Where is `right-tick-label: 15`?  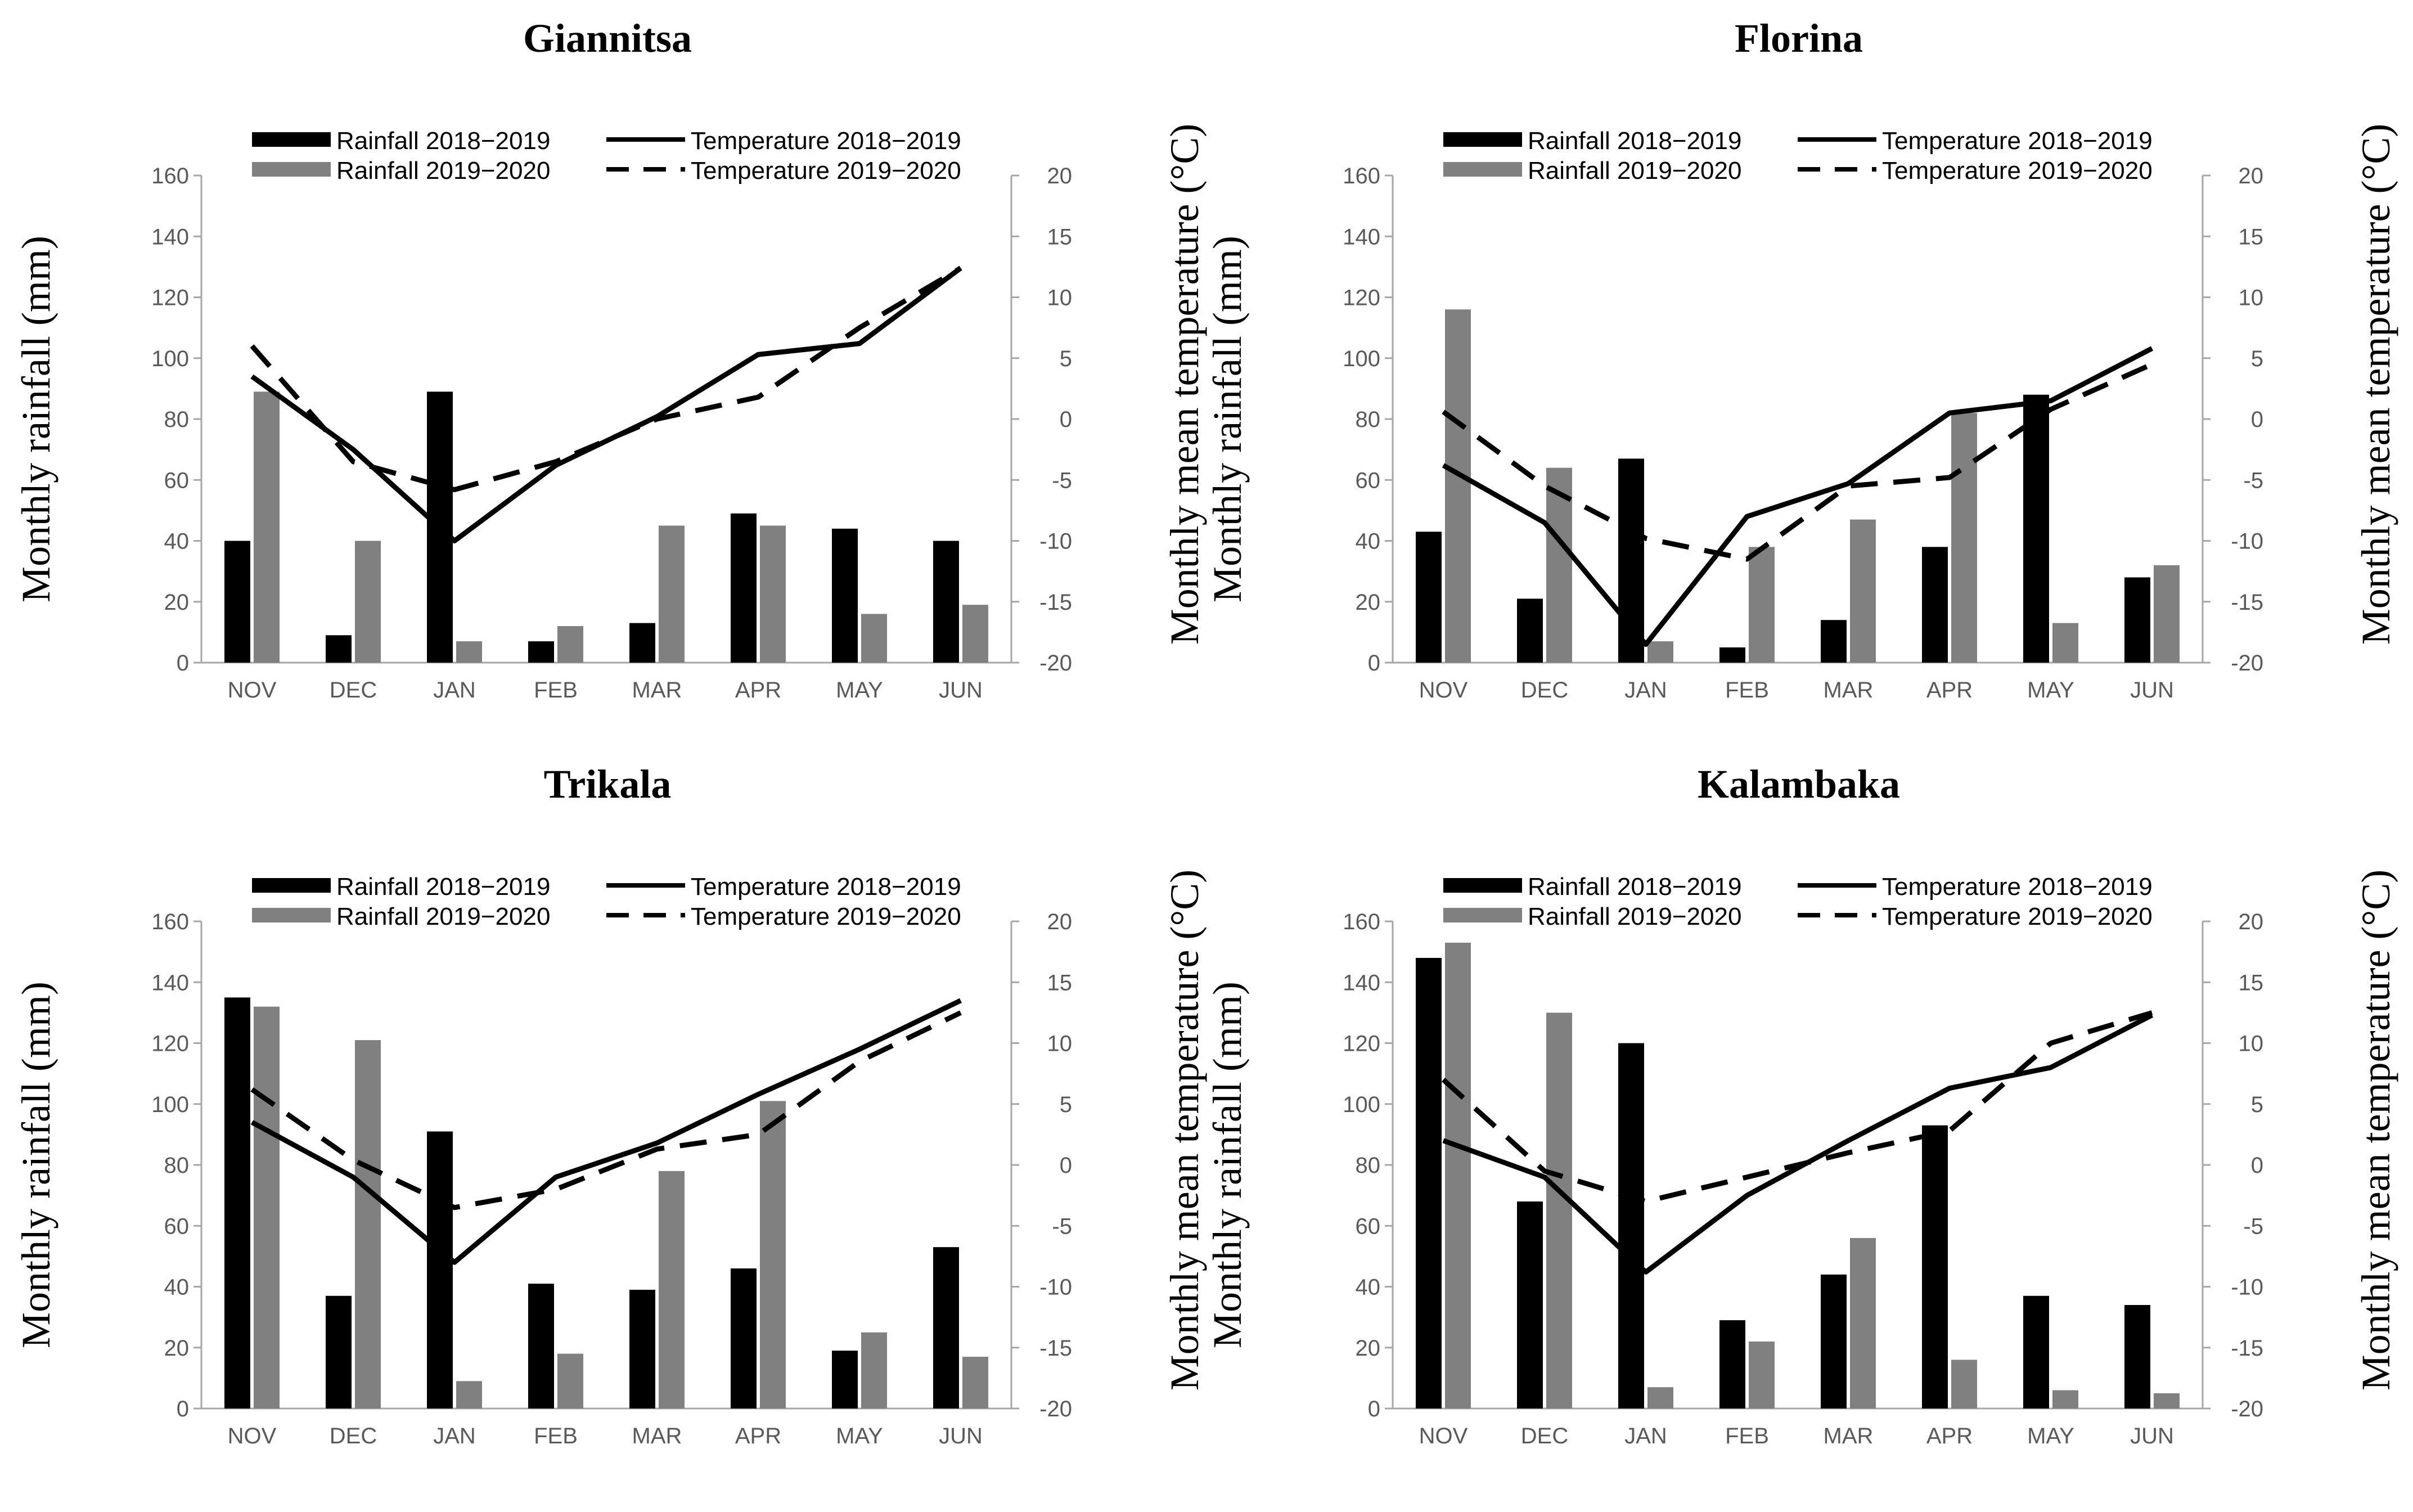
right-tick-label: 15 is located at coordinates (1060, 982).